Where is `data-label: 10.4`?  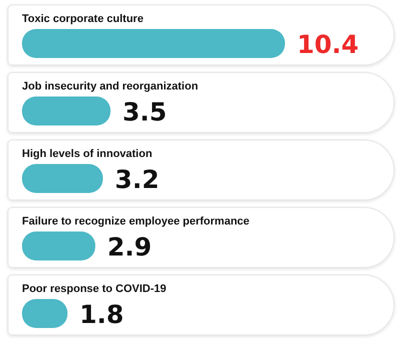 data-label: 10.4 is located at coordinates (328, 44).